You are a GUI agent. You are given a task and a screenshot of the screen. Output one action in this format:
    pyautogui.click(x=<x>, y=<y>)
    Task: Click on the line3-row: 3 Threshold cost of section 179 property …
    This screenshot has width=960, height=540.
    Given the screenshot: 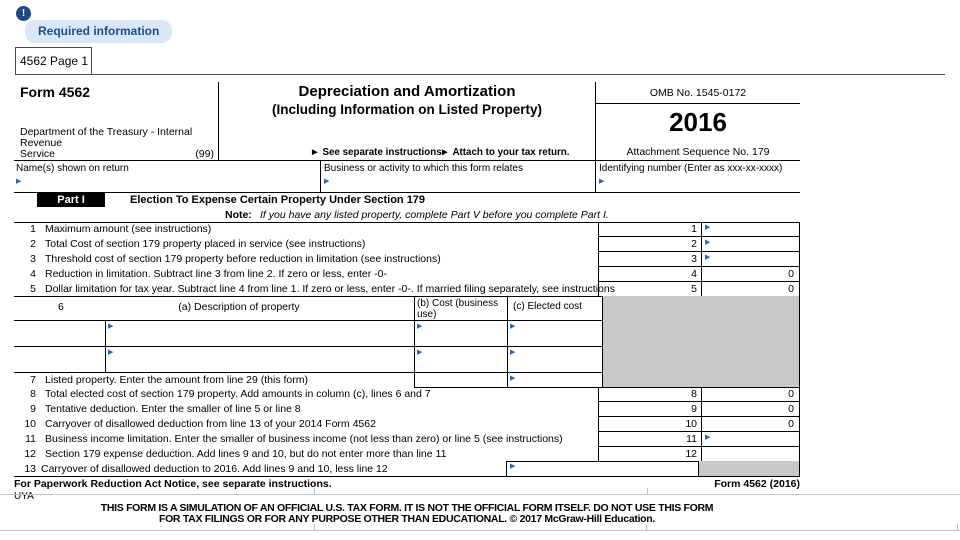 What is the action you would take?
    pyautogui.click(x=306, y=259)
    